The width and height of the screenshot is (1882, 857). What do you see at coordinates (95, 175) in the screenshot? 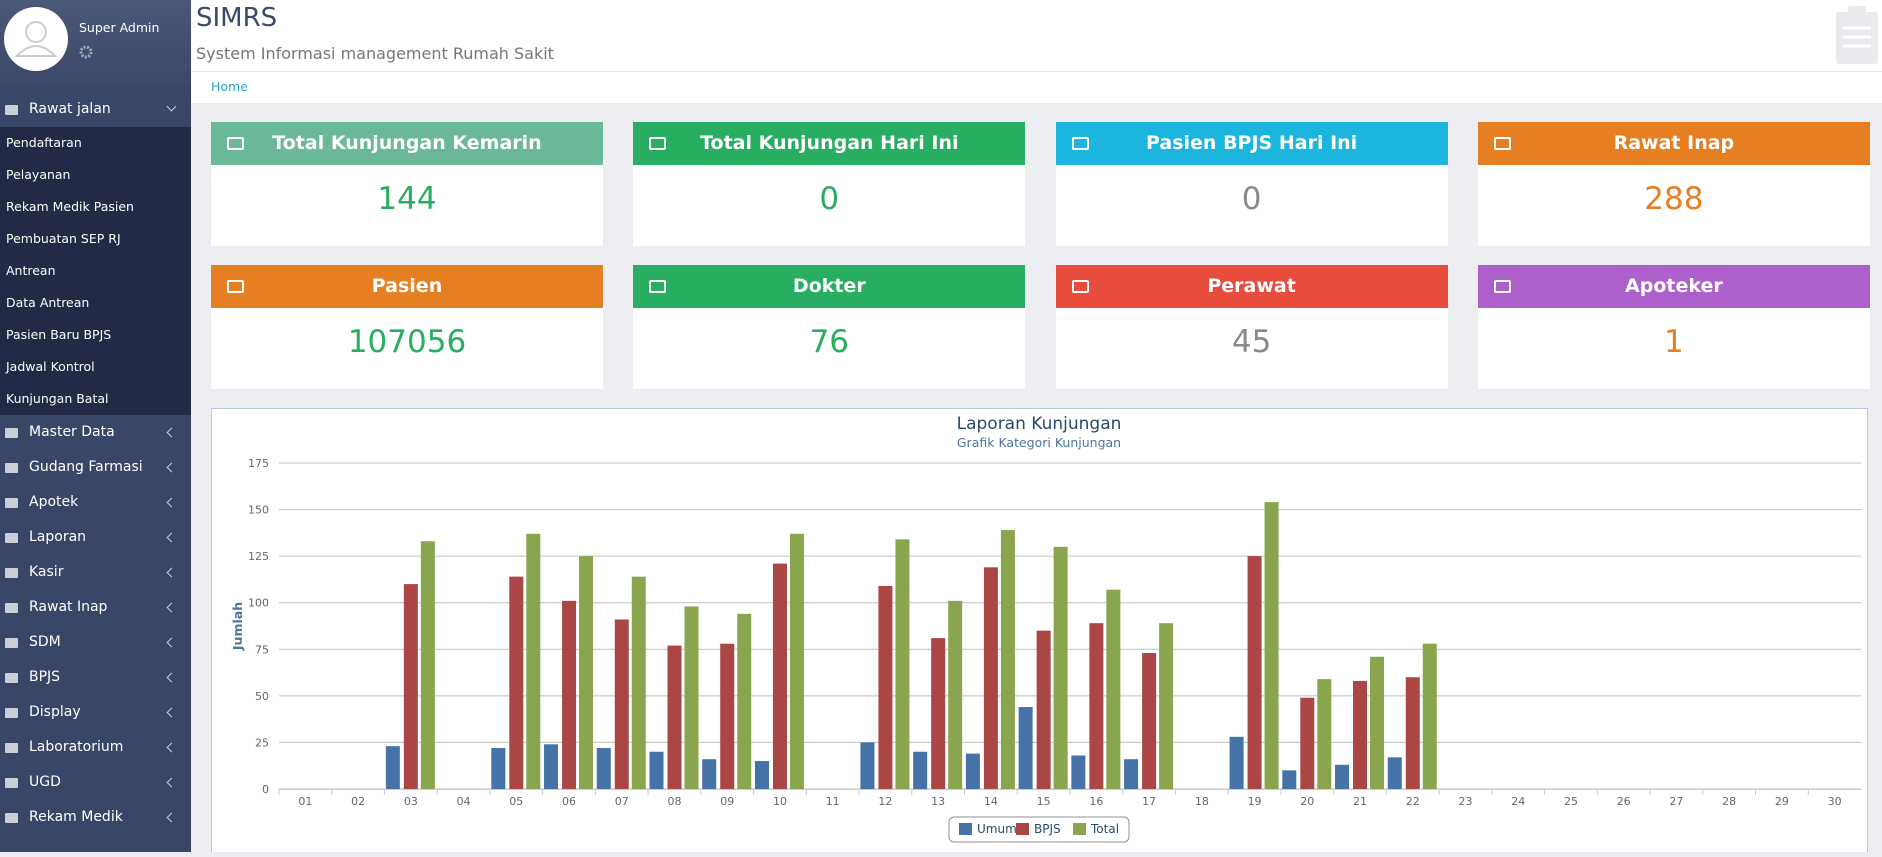
I see `submenu-item: Pelayanan` at bounding box center [95, 175].